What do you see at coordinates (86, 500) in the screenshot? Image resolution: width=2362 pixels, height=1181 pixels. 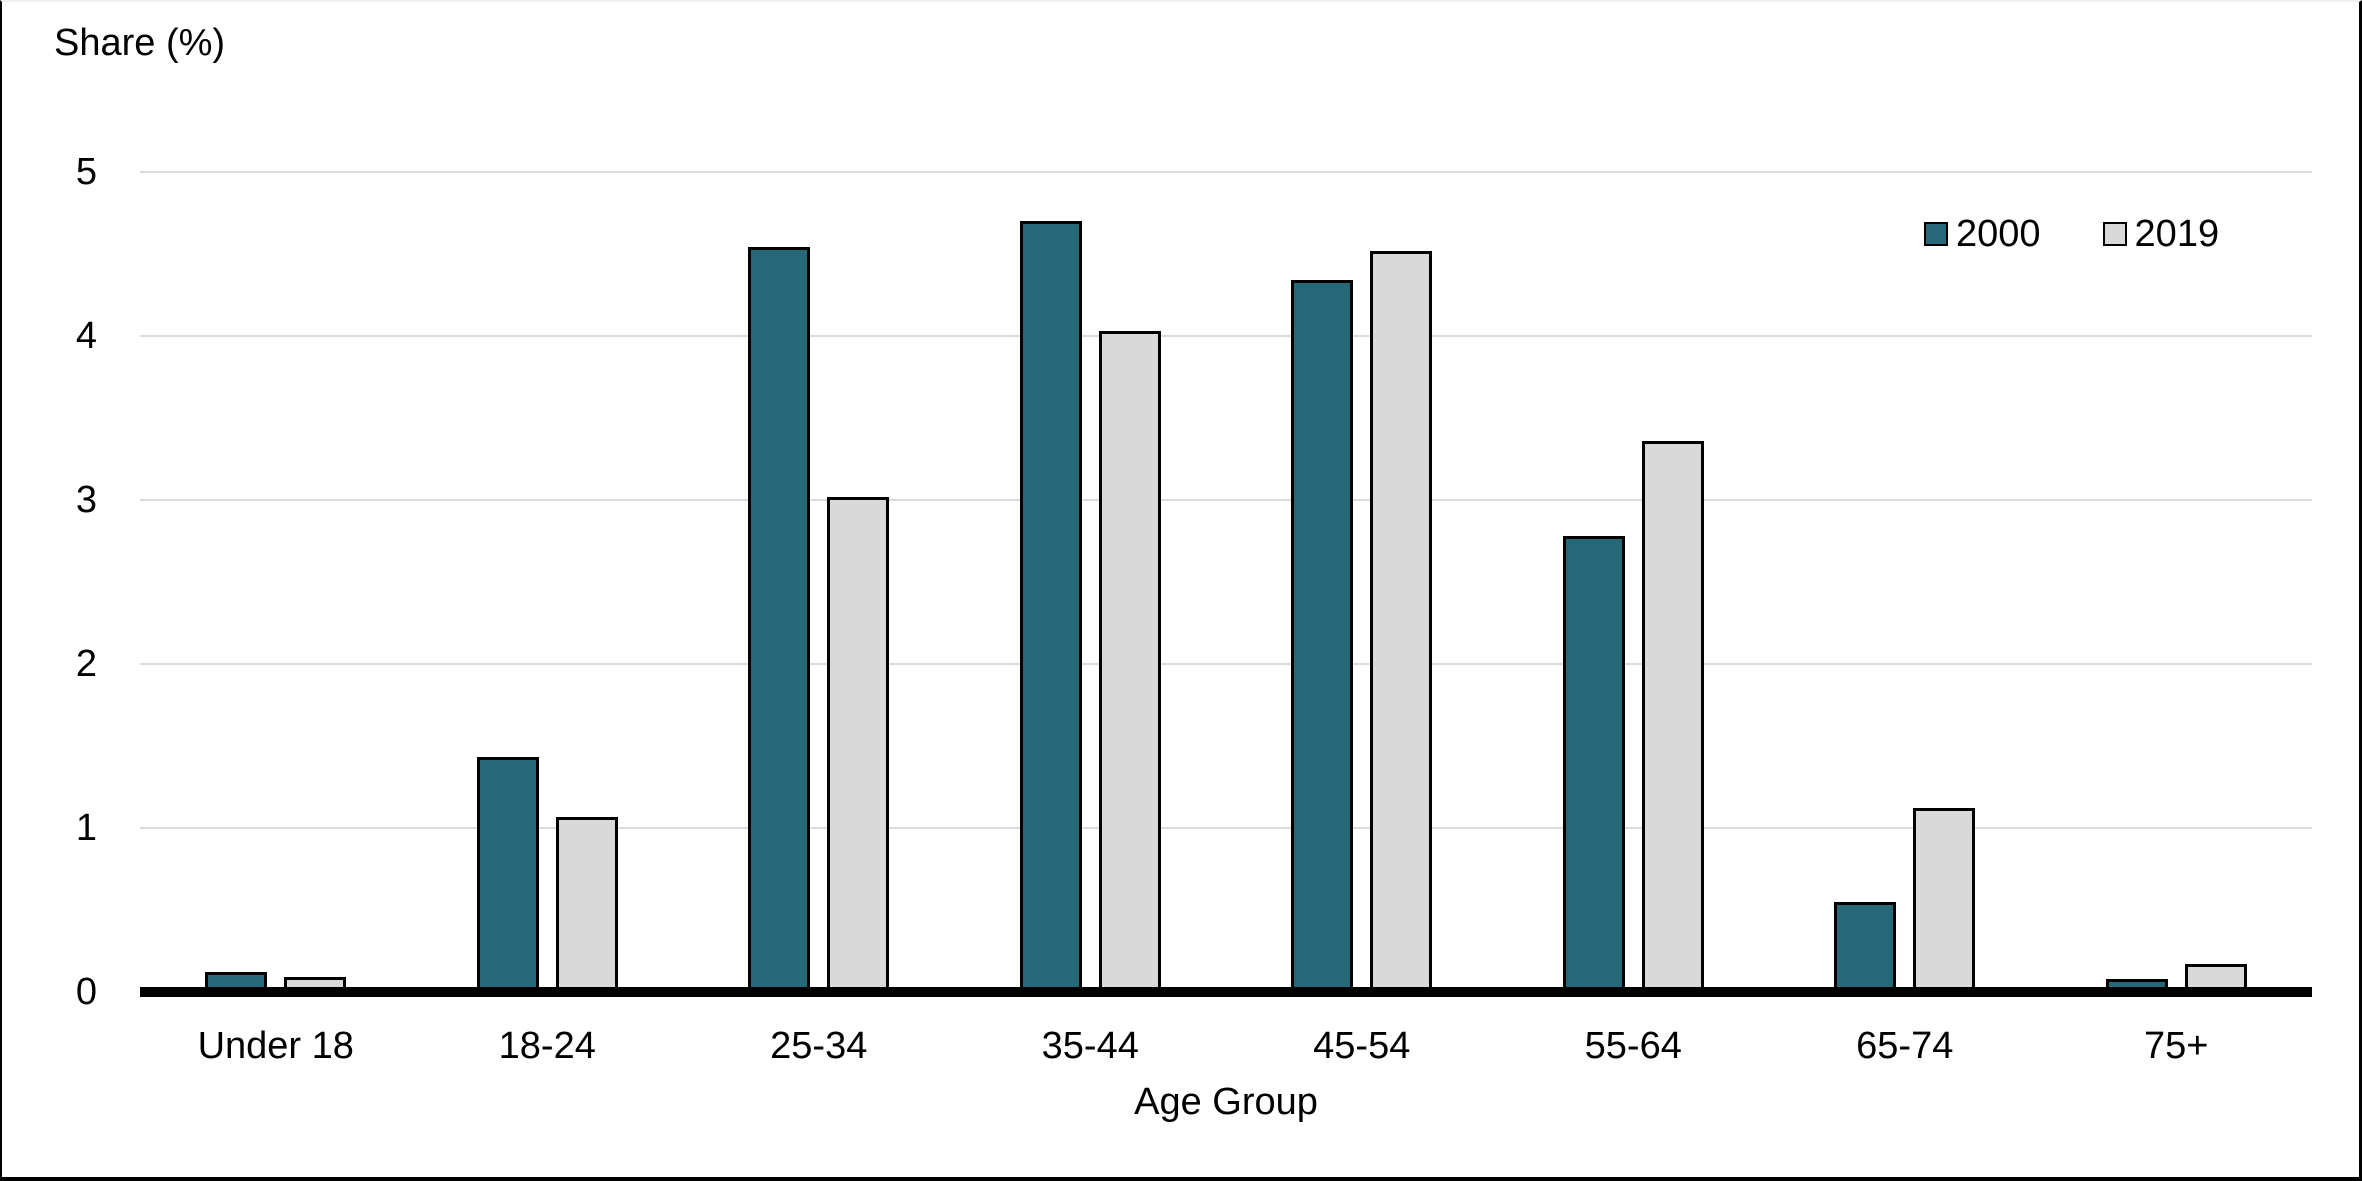 I see `y-tick-label: 3` at bounding box center [86, 500].